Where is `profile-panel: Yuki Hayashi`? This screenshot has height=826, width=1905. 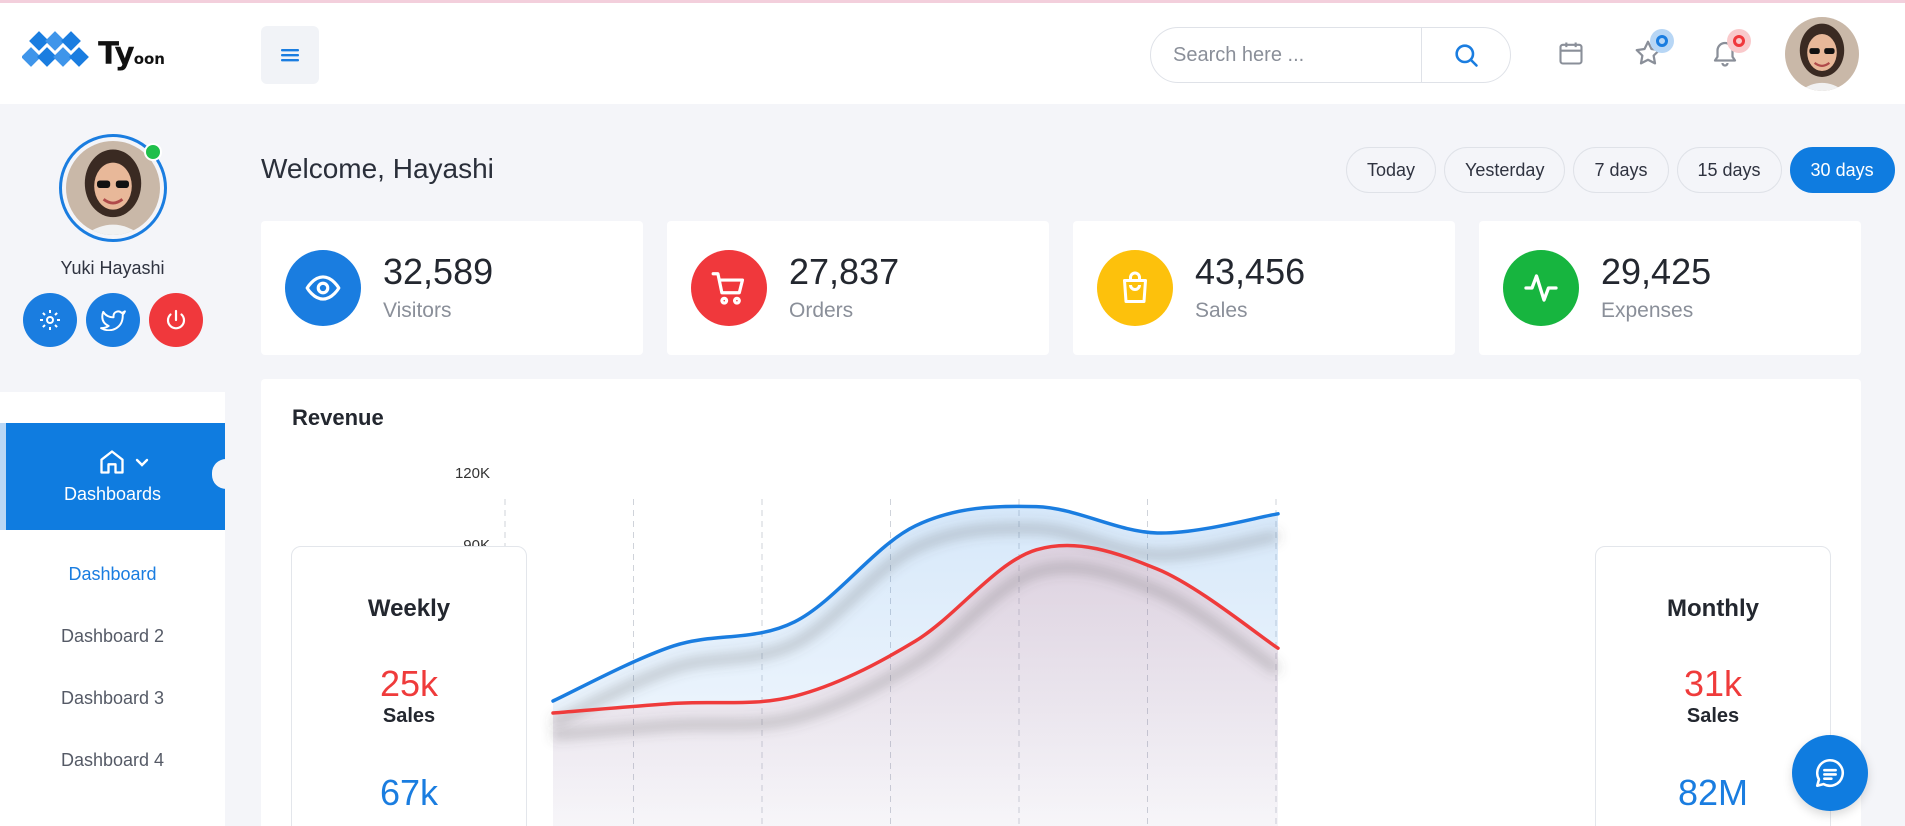
profile-panel: Yuki Hayashi is located at coordinates (112, 248).